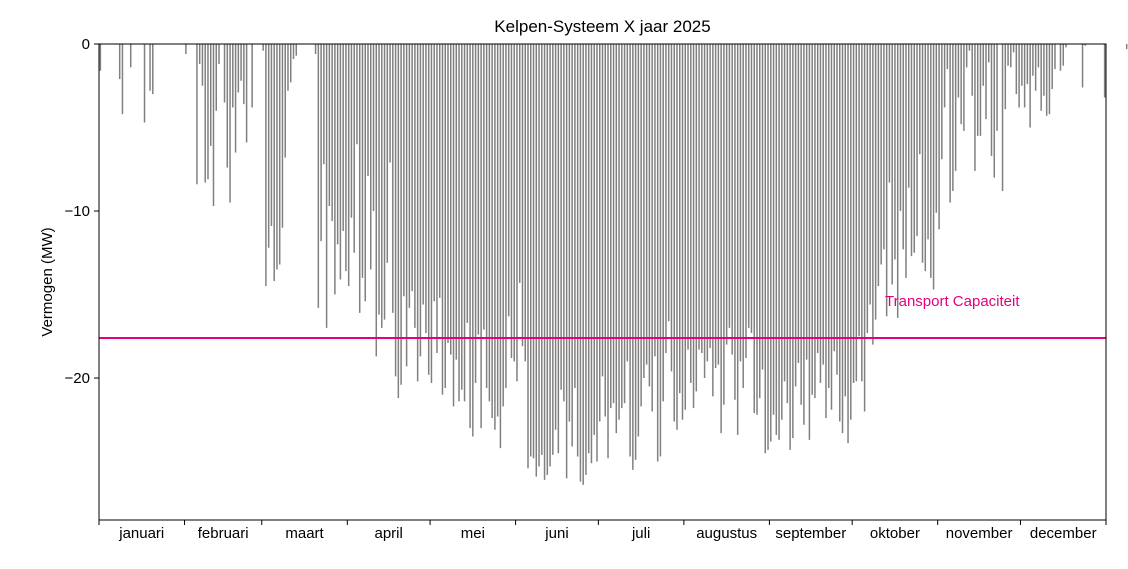 This screenshot has width=1128, height=569. Describe the element at coordinates (810, 533) in the screenshot. I see `x-tick-label: september` at that location.